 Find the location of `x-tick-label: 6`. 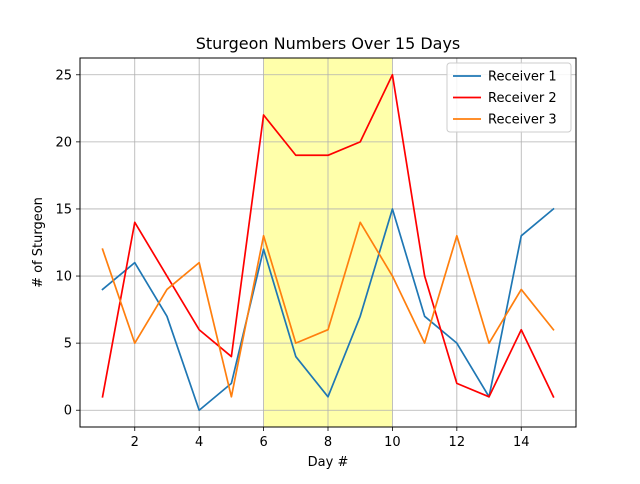

x-tick-label: 6 is located at coordinates (263, 442).